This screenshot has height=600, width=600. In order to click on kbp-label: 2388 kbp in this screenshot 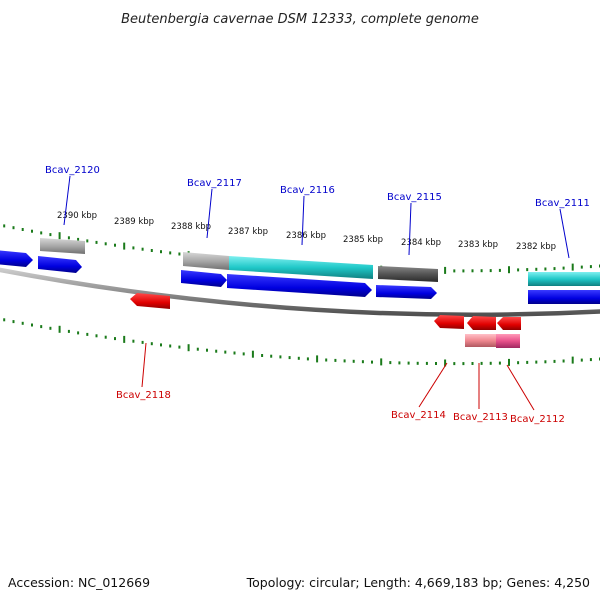, I will do `click(191, 227)`.